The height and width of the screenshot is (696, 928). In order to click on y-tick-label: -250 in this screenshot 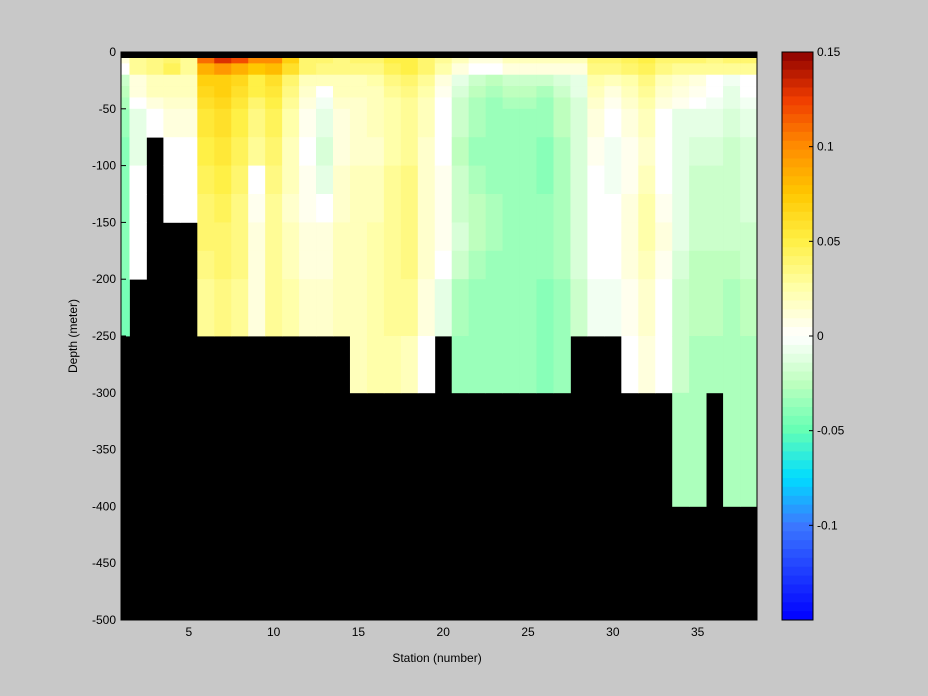, I will do `click(104, 336)`.